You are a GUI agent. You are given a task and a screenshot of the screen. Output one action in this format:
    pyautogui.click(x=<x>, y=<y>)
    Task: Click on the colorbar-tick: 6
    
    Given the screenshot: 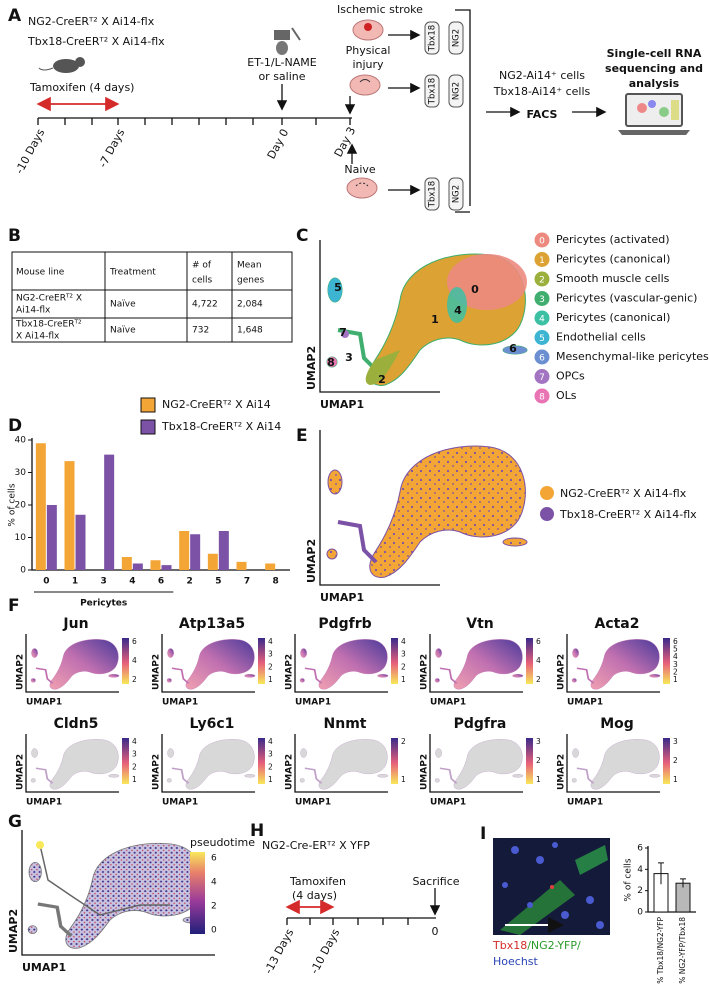 What is the action you would take?
    pyautogui.click(x=675, y=641)
    